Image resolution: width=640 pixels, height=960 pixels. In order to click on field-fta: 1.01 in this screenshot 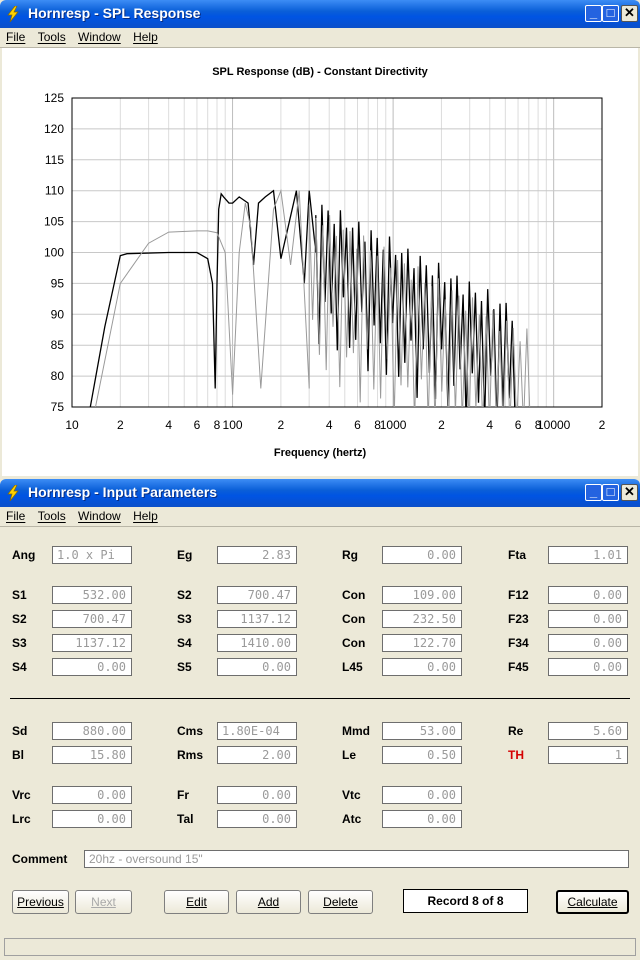, I will do `click(588, 555)`.